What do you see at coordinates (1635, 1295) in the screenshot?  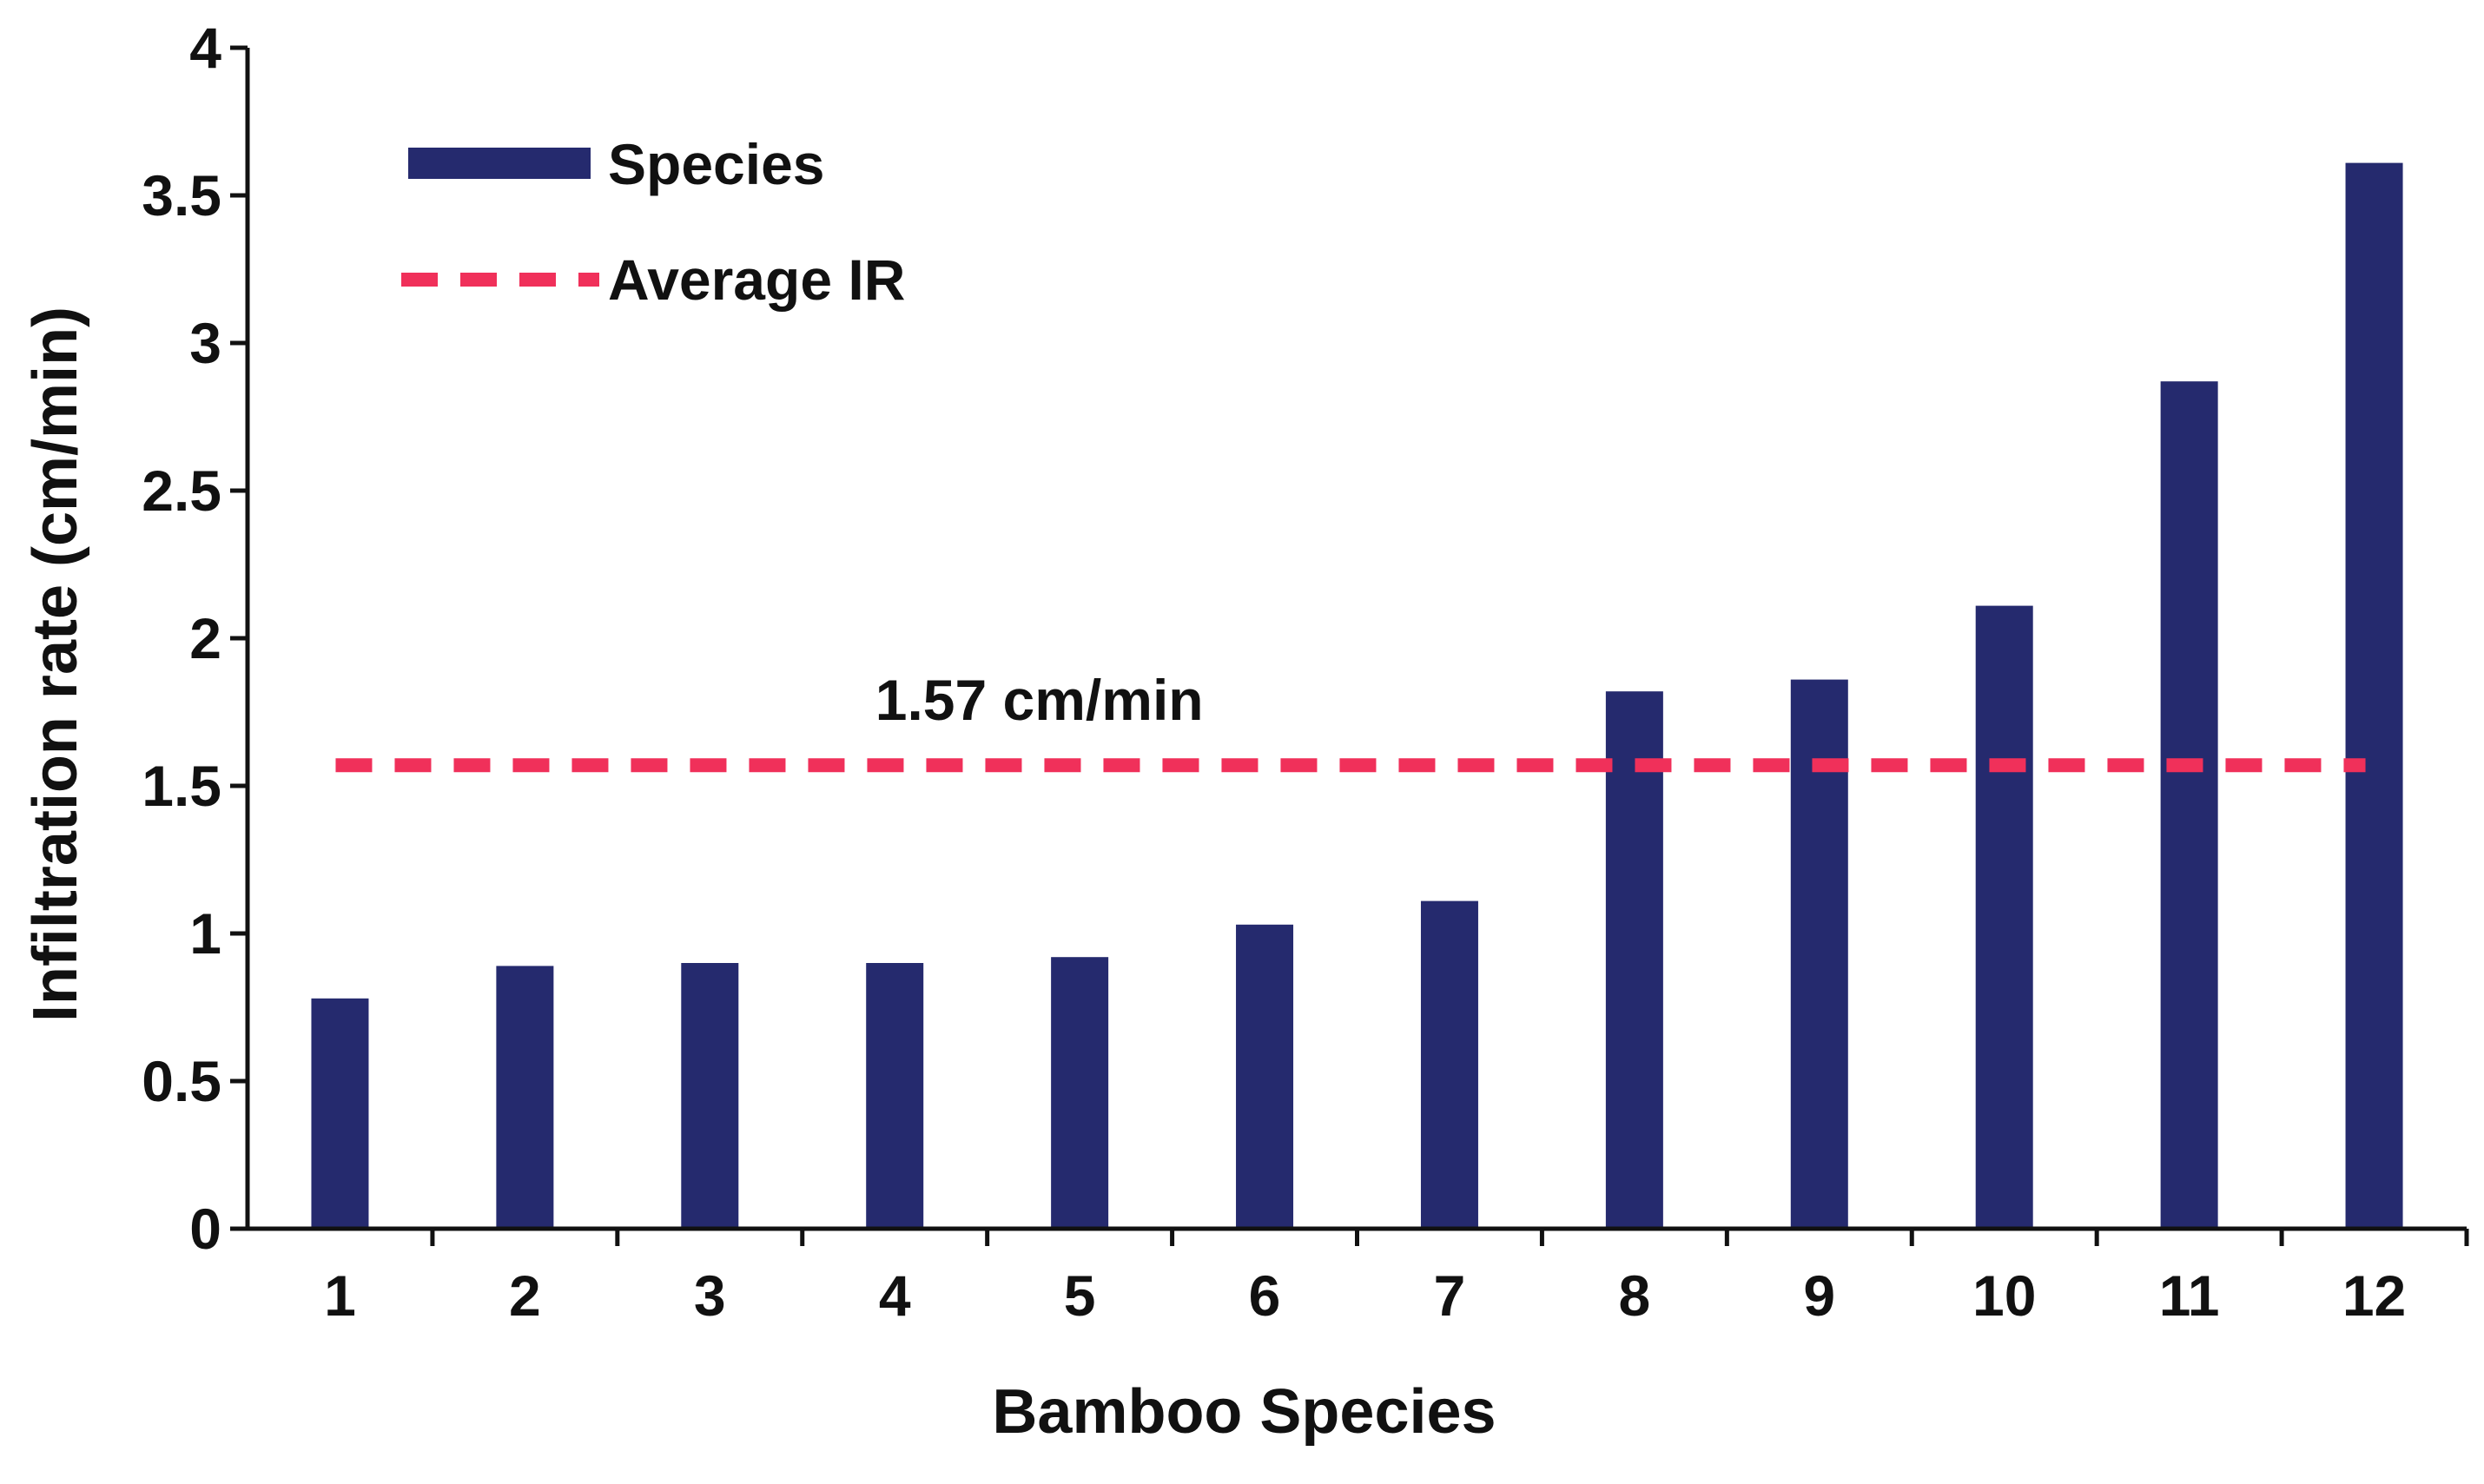 I see `x-tick-label: 8` at bounding box center [1635, 1295].